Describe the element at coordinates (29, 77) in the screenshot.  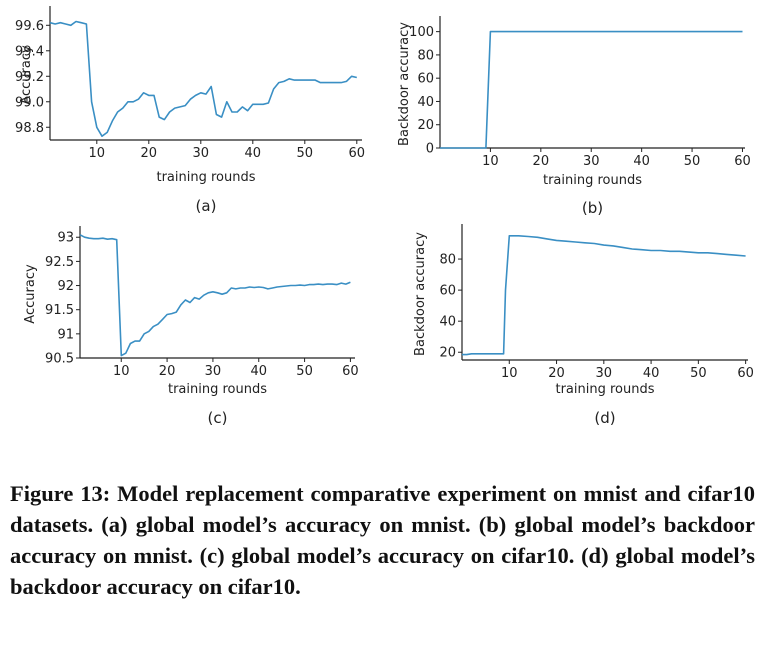
I see `y-tick-label: 99.2` at that location.